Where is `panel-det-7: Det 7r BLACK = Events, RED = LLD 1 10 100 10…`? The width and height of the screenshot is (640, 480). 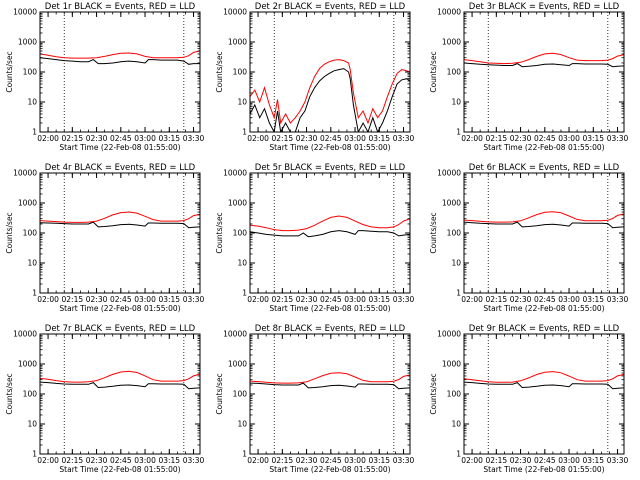
panel-det-7: Det 7r BLACK = Events, RED = LLD 1 10 100 10… is located at coordinates (105, 399).